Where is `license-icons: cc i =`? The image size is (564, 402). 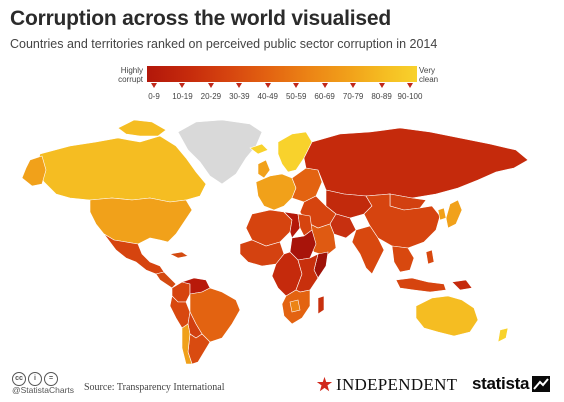
license-icons: cc i = is located at coordinates (36, 376).